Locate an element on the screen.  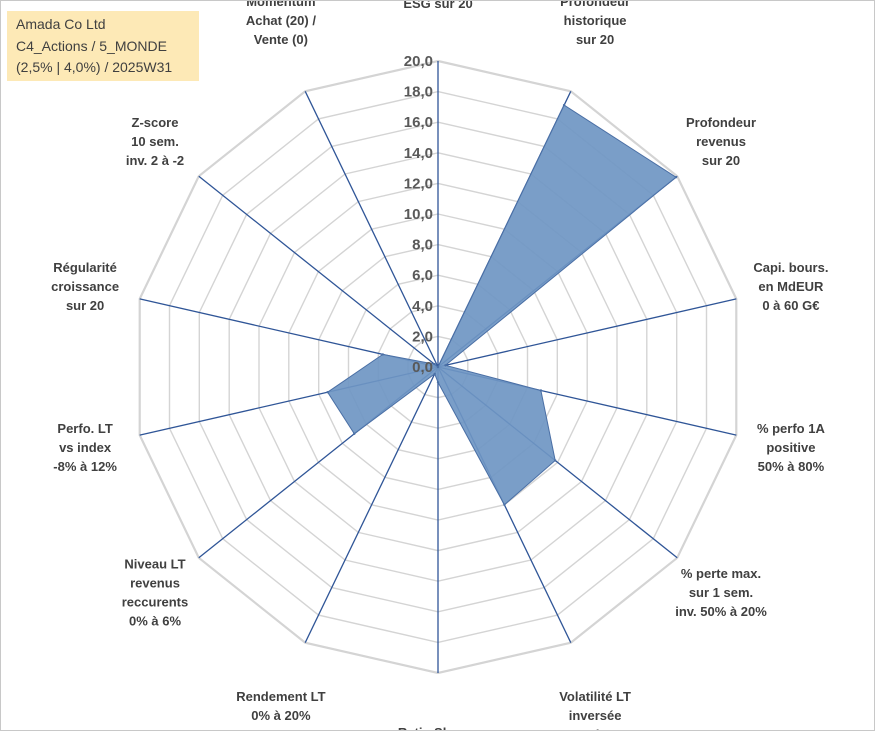
category-label-line: 40% à 0% is located at coordinates (595, 728).